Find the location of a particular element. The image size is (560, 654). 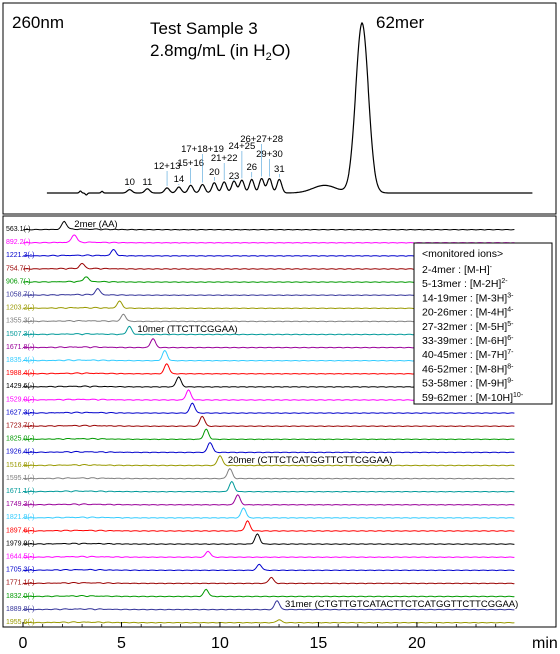

eic-trace-label: 1507.3(-) is located at coordinates (20, 334).